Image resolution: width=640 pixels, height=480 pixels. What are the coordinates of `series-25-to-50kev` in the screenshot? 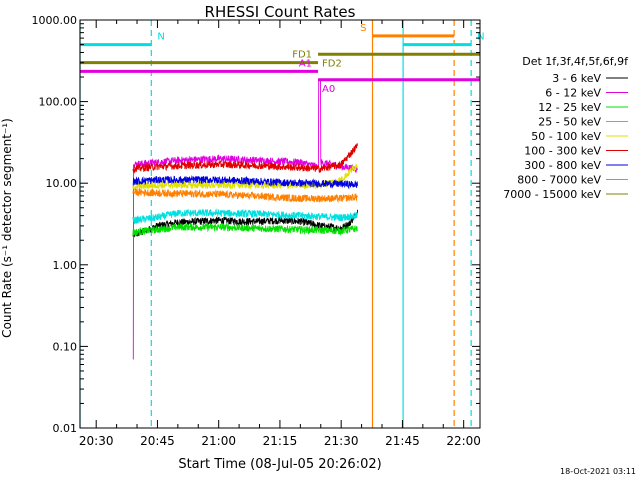 It's located at (245, 216).